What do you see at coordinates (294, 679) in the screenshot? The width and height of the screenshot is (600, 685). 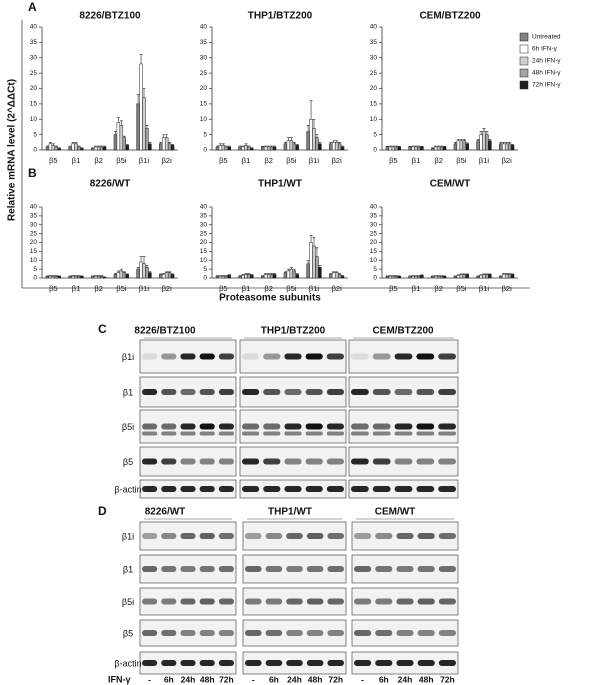 I see `lane-label: 24h` at bounding box center [294, 679].